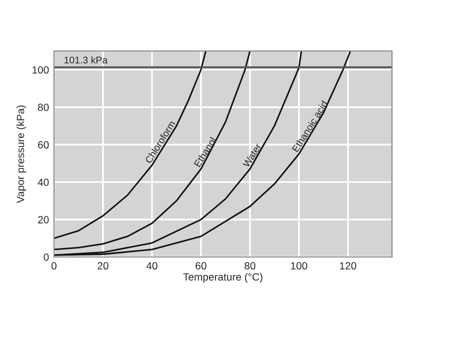 The height and width of the screenshot is (345, 471). Describe the element at coordinates (103, 266) in the screenshot. I see `x-tick-label: 20` at that location.